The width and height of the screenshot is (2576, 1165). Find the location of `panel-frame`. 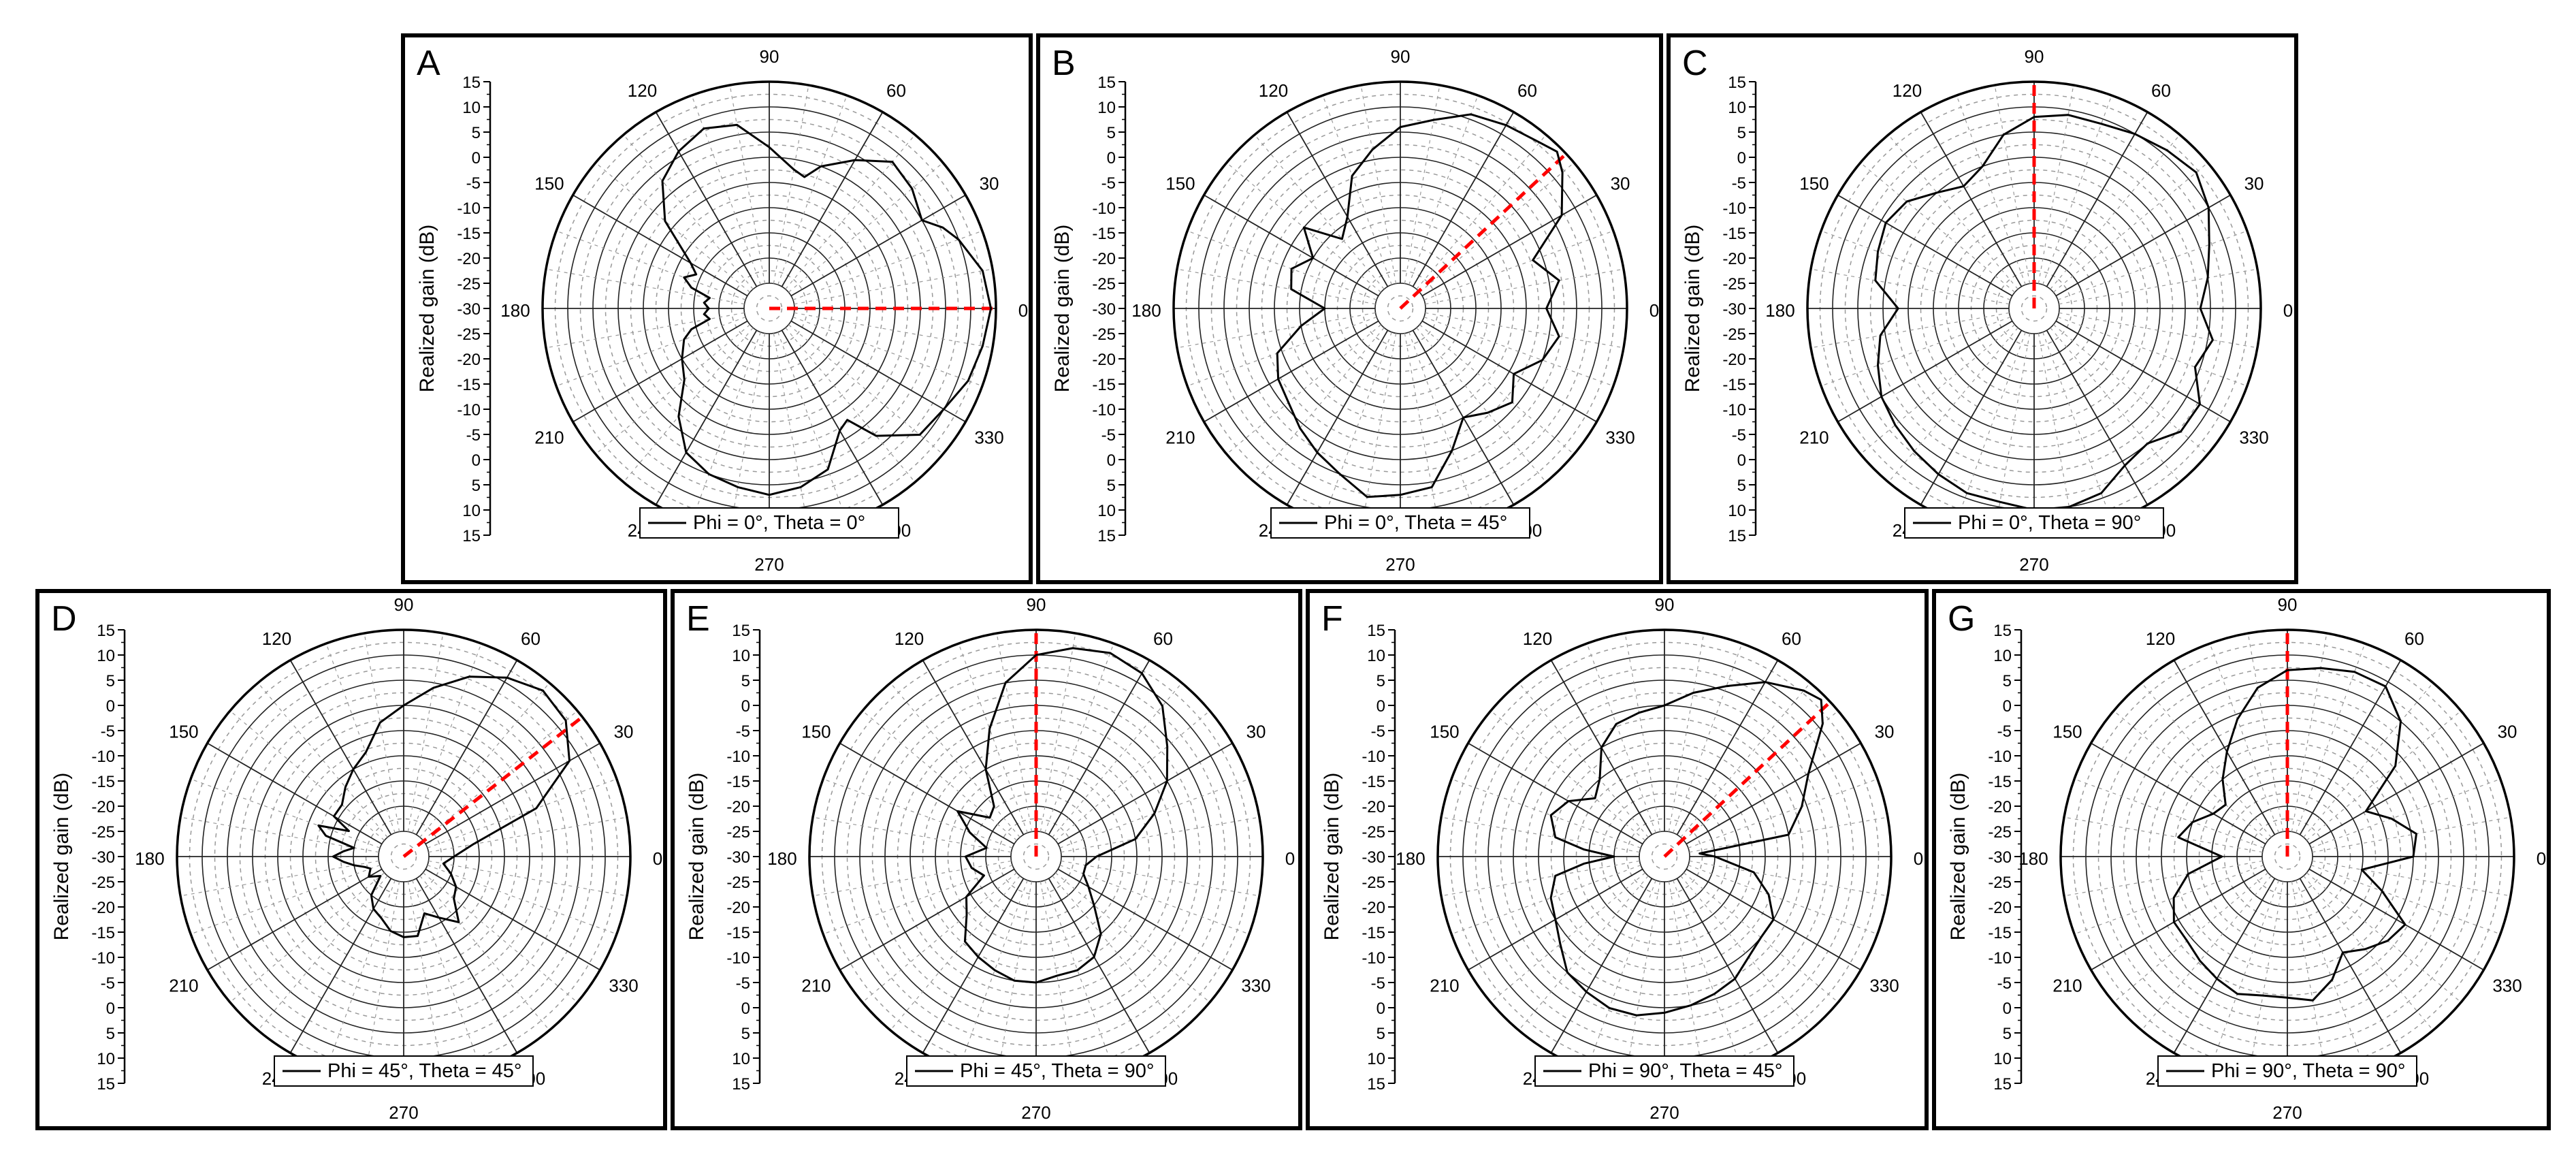

panel-frame is located at coordinates (717, 308).